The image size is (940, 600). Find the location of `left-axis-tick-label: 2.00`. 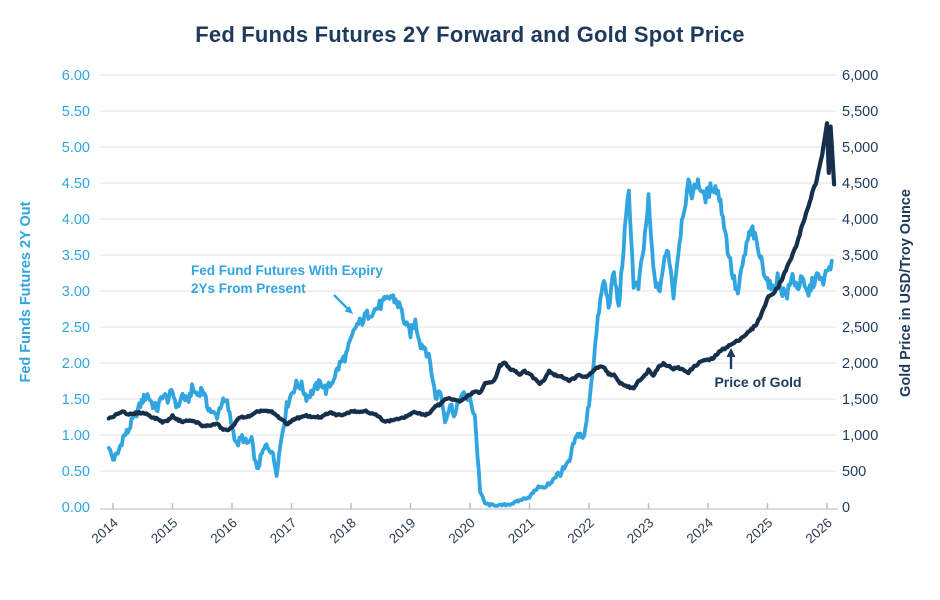

left-axis-tick-label: 2.00 is located at coordinates (76, 364).